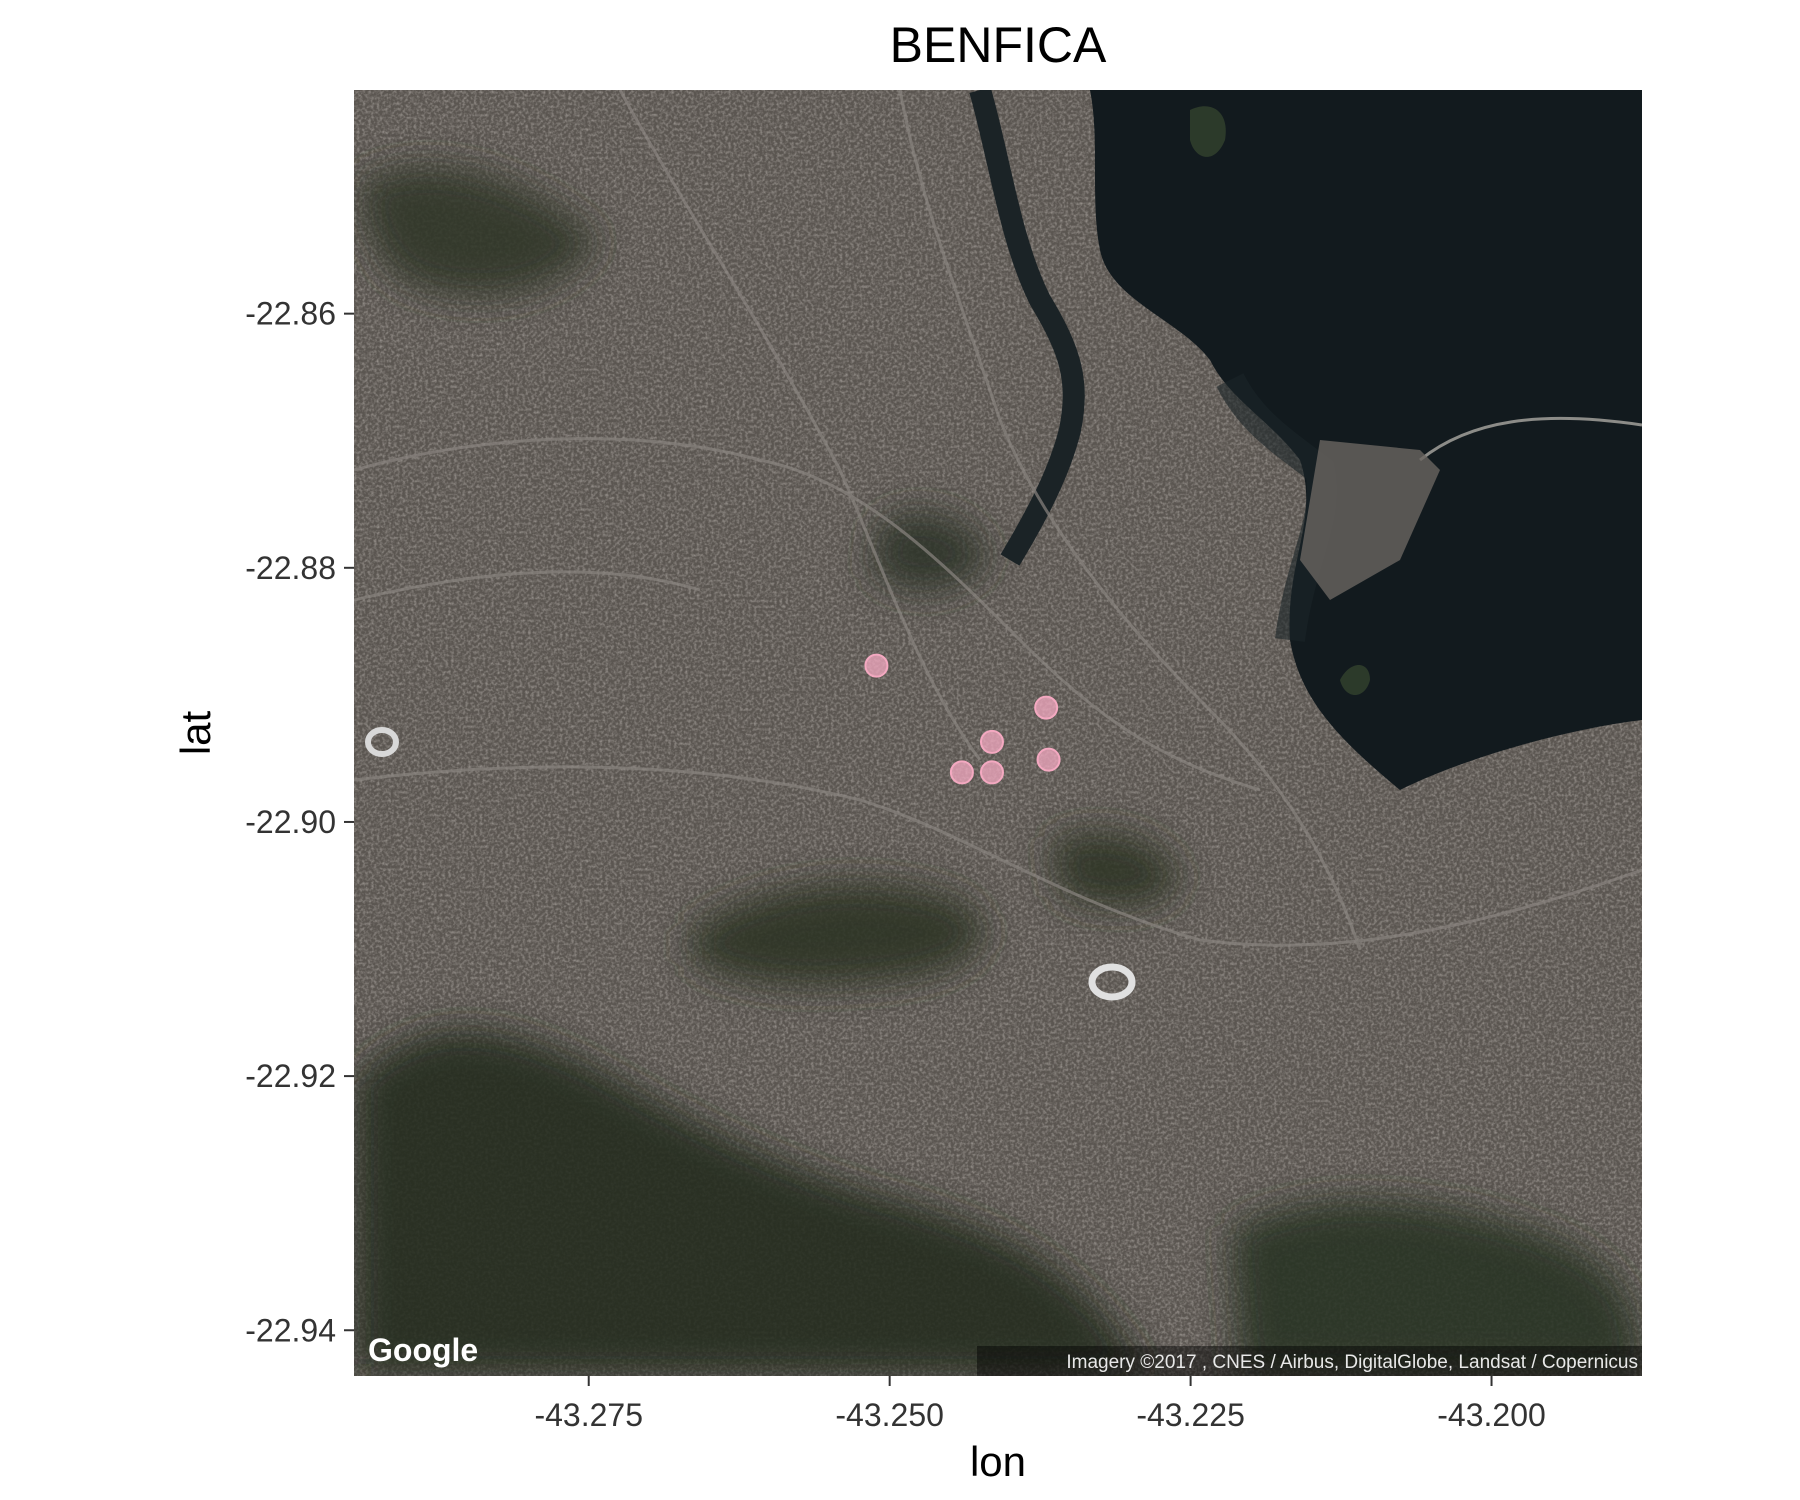  I want to click on y-tick-label: -22.94, so click(290, 1330).